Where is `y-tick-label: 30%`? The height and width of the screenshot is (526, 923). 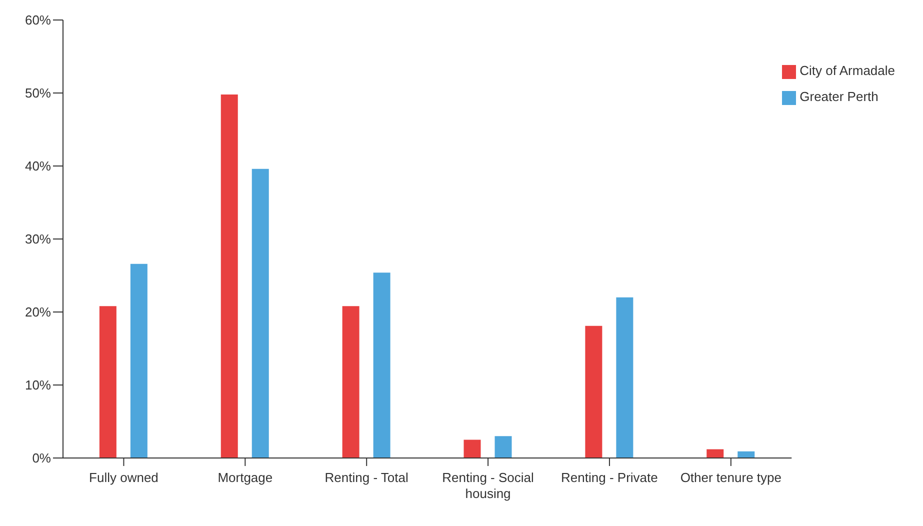
y-tick-label: 30% is located at coordinates (38, 239).